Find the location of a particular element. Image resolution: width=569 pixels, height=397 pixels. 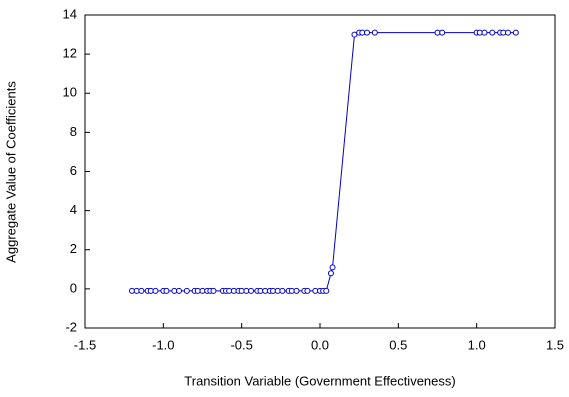

y-tick-label: 0 is located at coordinates (73, 287).